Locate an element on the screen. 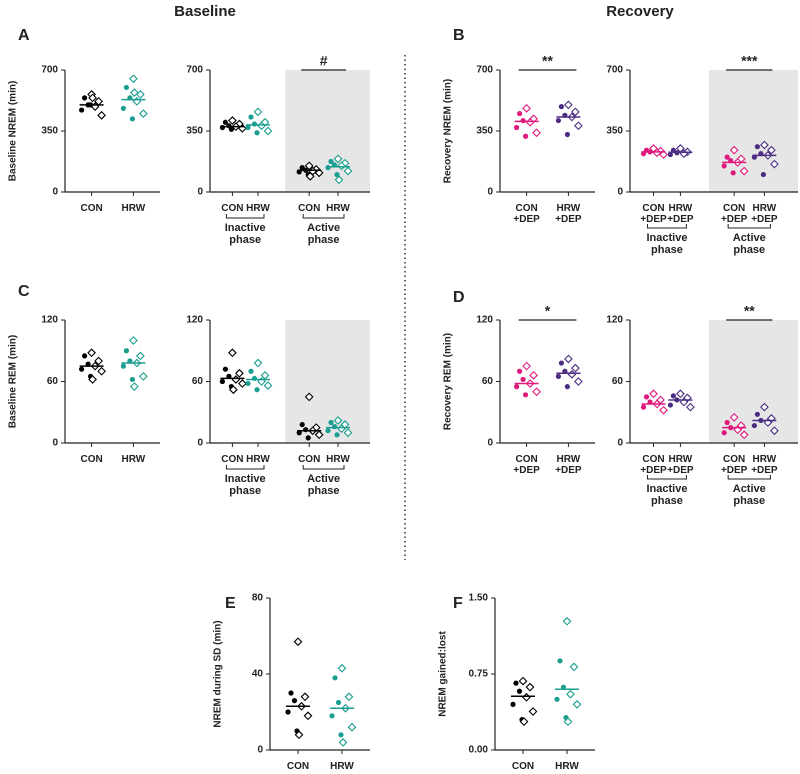 Image resolution: width=800 pixels, height=774 pixels. panel-letter: C is located at coordinates (24, 291).